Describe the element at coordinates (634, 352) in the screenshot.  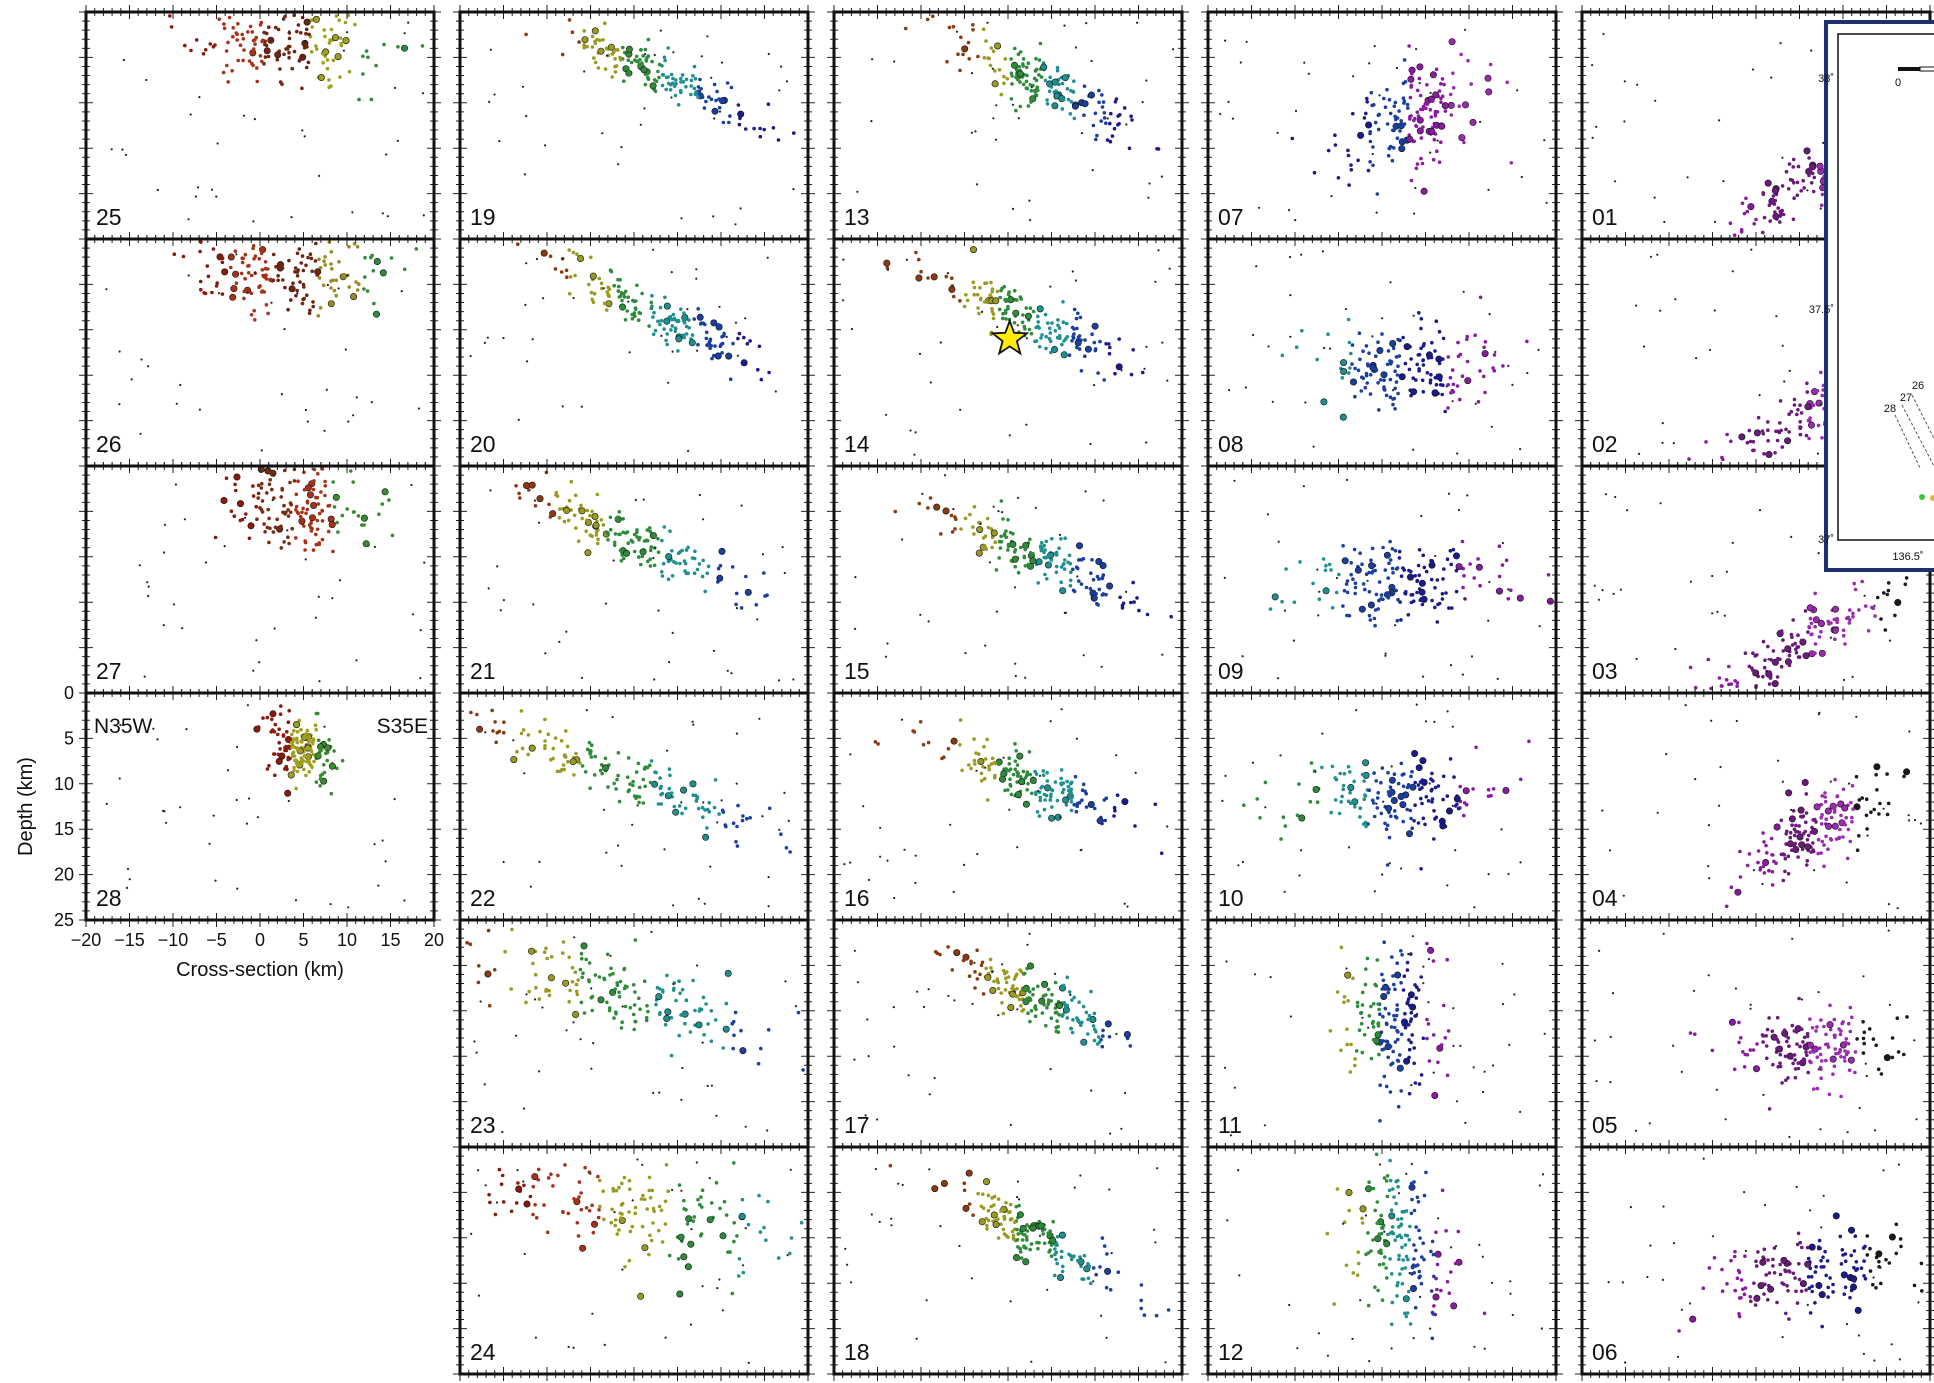
I see `panel-20: 20` at that location.